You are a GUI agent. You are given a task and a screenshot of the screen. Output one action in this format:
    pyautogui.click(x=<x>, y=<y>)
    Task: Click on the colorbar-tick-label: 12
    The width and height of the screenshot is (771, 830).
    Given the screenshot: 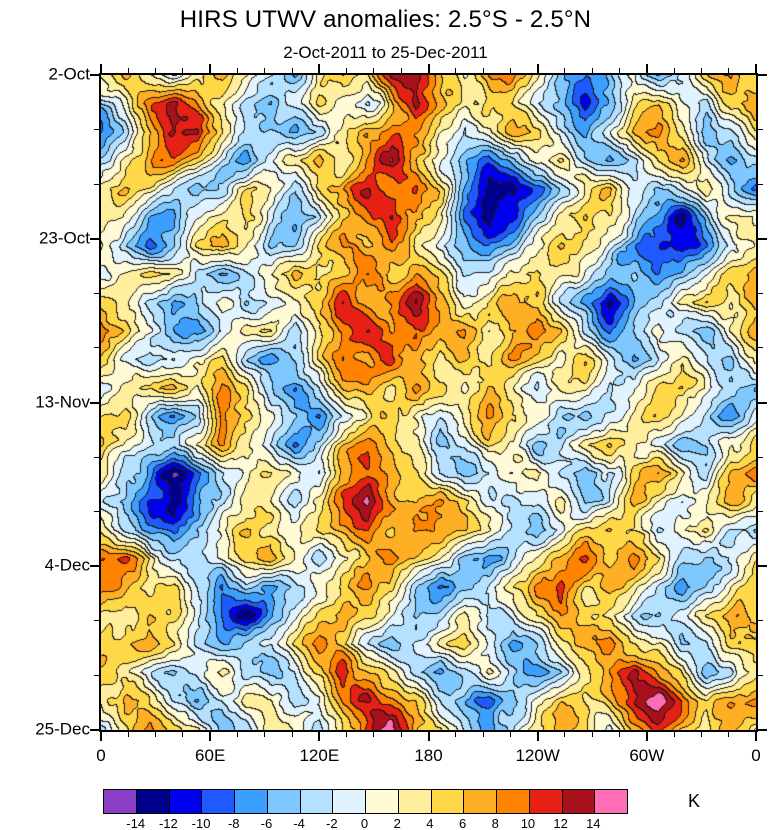 What is the action you would take?
    pyautogui.click(x=560, y=823)
    